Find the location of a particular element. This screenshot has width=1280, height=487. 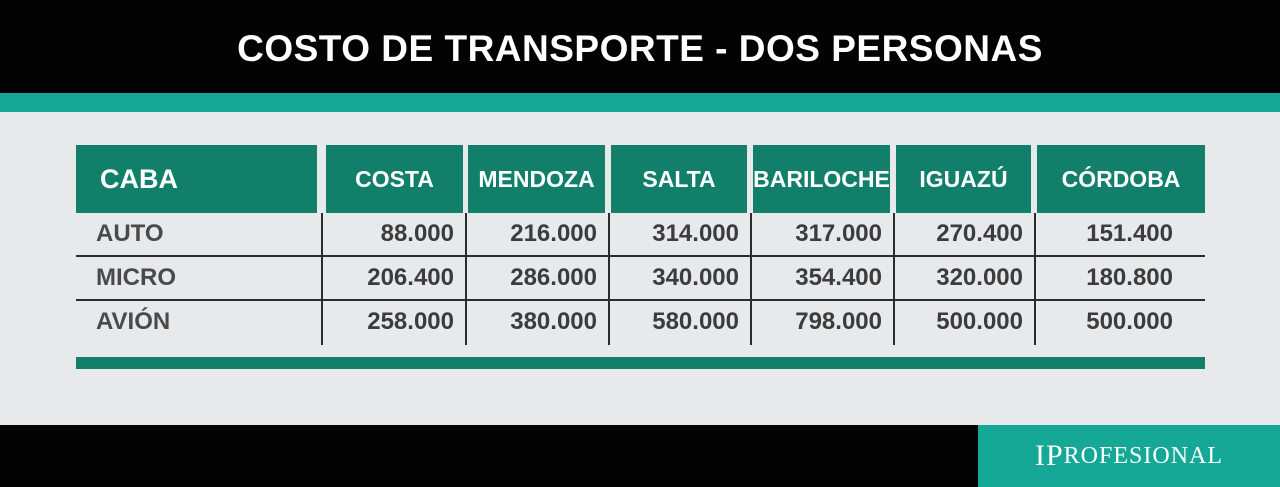

table-cell: 314.000 is located at coordinates (695, 233).